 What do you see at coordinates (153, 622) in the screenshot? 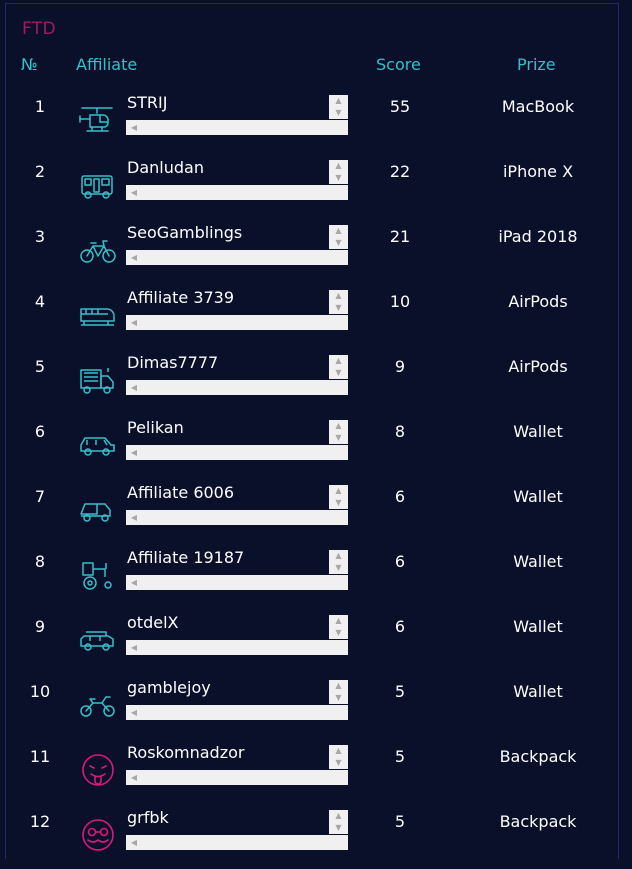
I see `affiliate-name: otdelX` at bounding box center [153, 622].